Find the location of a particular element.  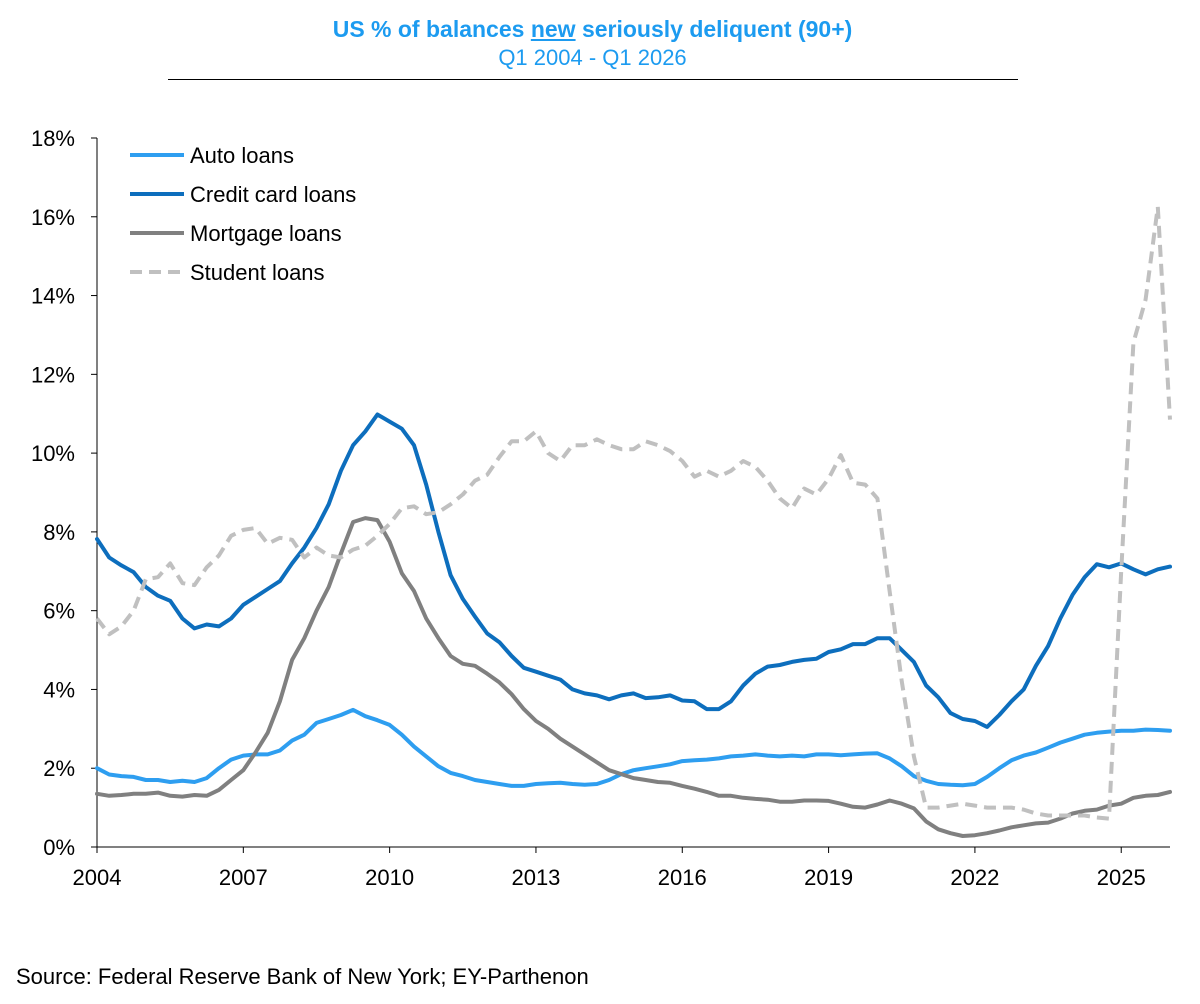

y-tick-label: 14% is located at coordinates (53, 296).